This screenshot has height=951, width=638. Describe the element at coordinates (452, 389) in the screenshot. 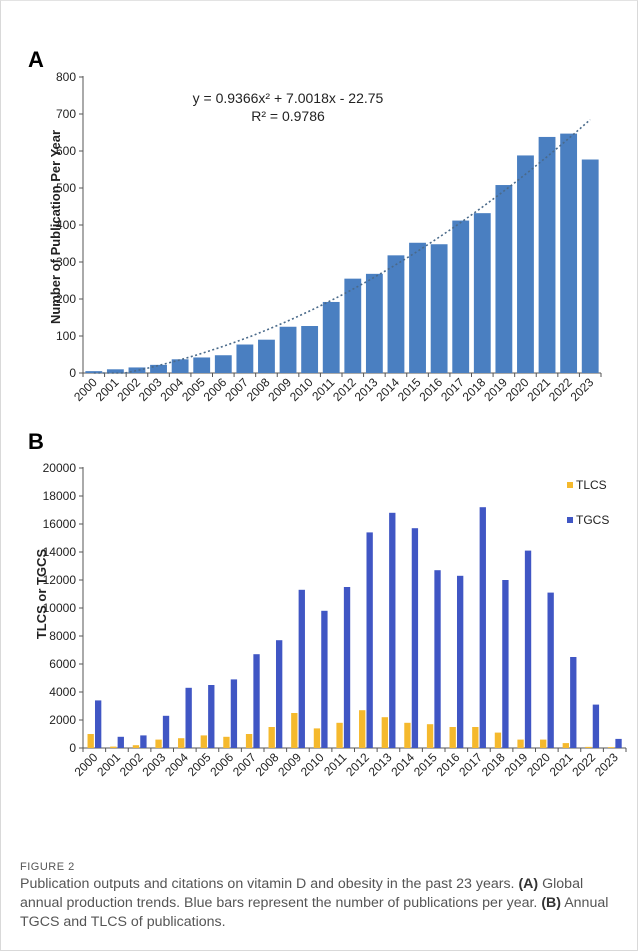

I see `panel-a-x-tick-label: 2017` at that location.